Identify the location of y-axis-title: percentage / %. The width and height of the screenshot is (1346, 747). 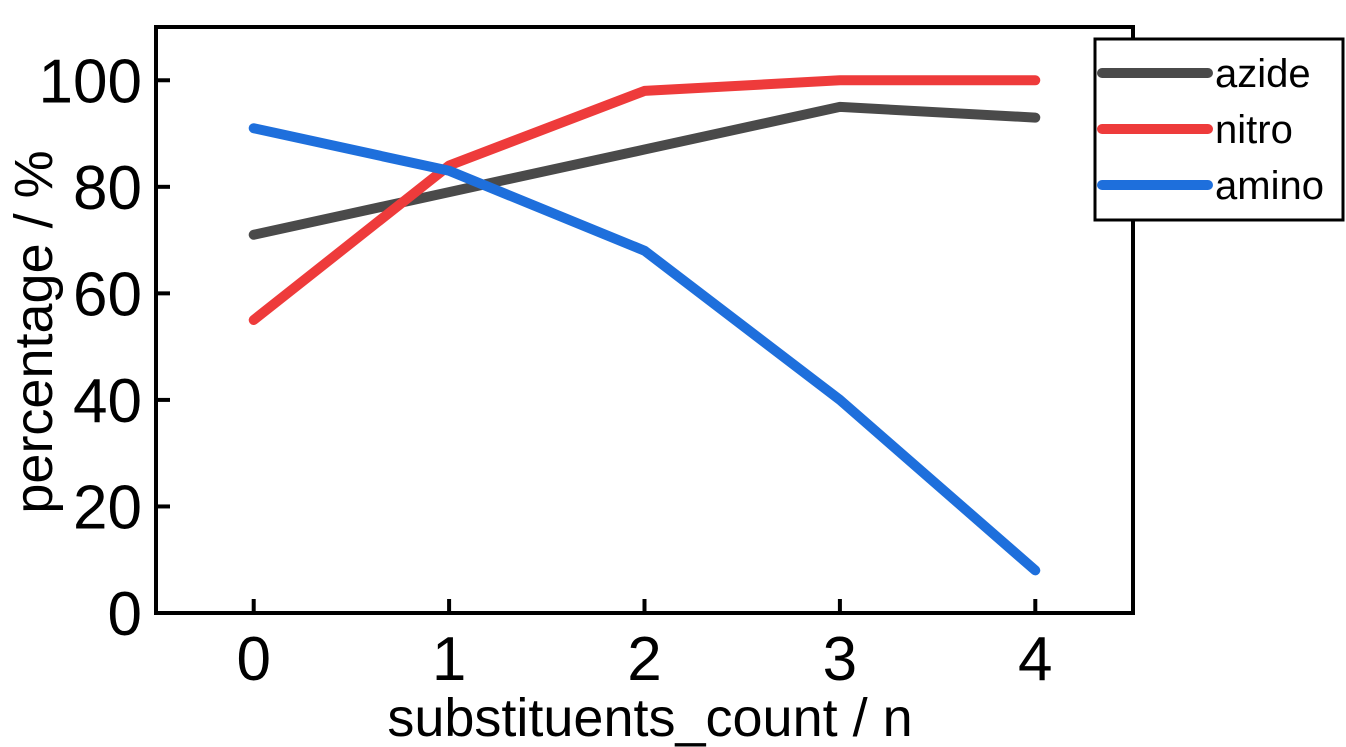
(34, 331).